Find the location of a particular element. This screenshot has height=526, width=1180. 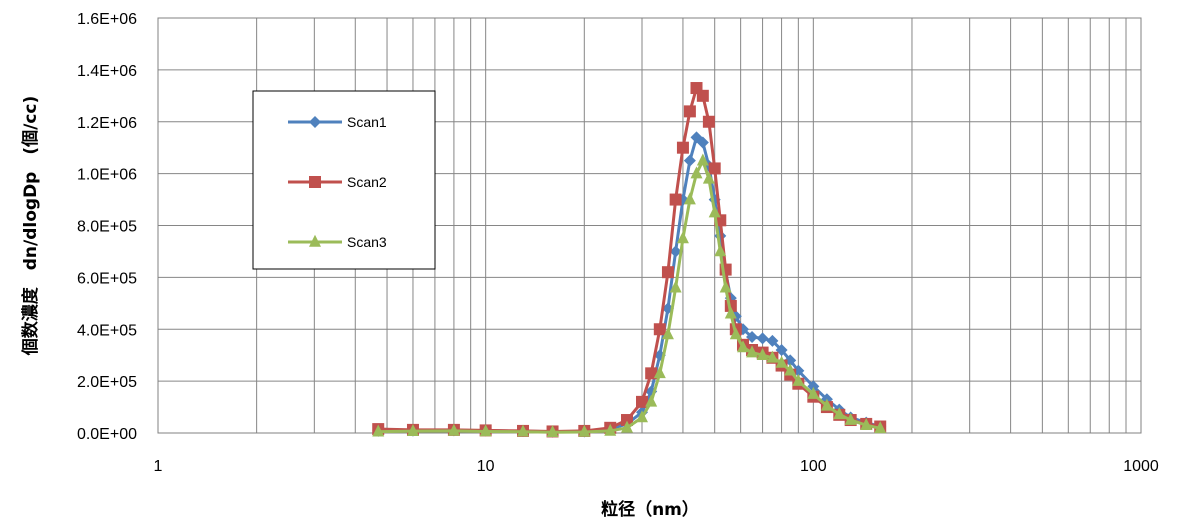

x-tick-label: 10 is located at coordinates (486, 466).